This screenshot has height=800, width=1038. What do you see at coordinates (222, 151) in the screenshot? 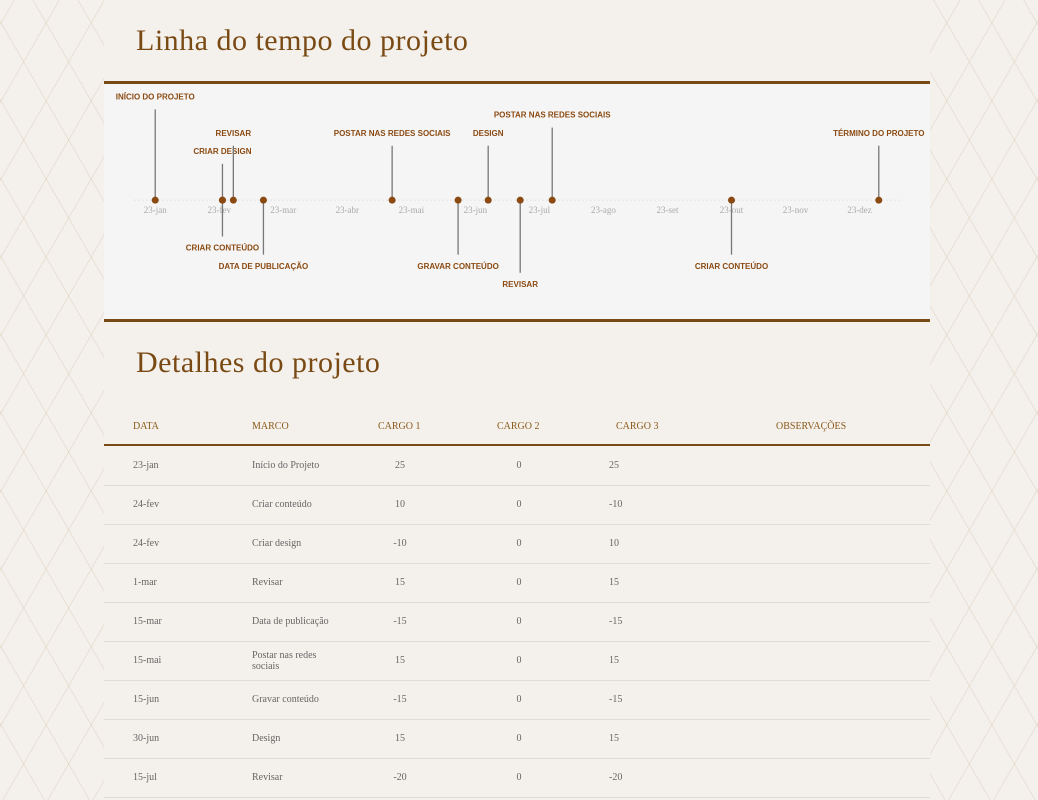
I see `milestone-label: CRIAR DESIGN` at bounding box center [222, 151].